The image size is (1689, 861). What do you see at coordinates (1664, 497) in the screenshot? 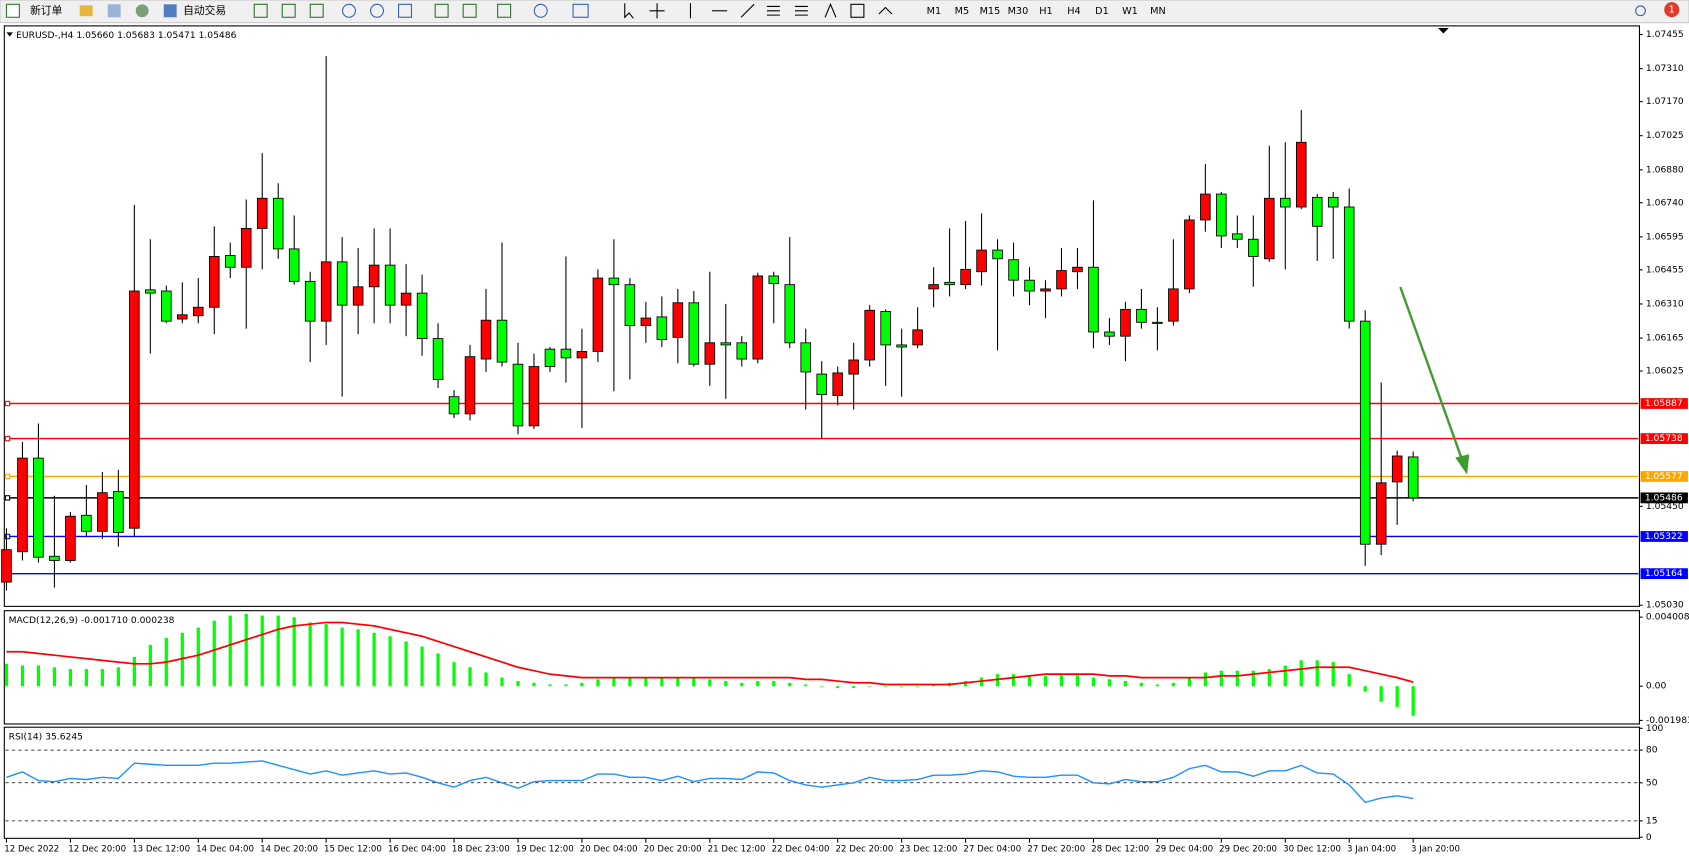
I see `level-label: 1.05486` at bounding box center [1664, 497].